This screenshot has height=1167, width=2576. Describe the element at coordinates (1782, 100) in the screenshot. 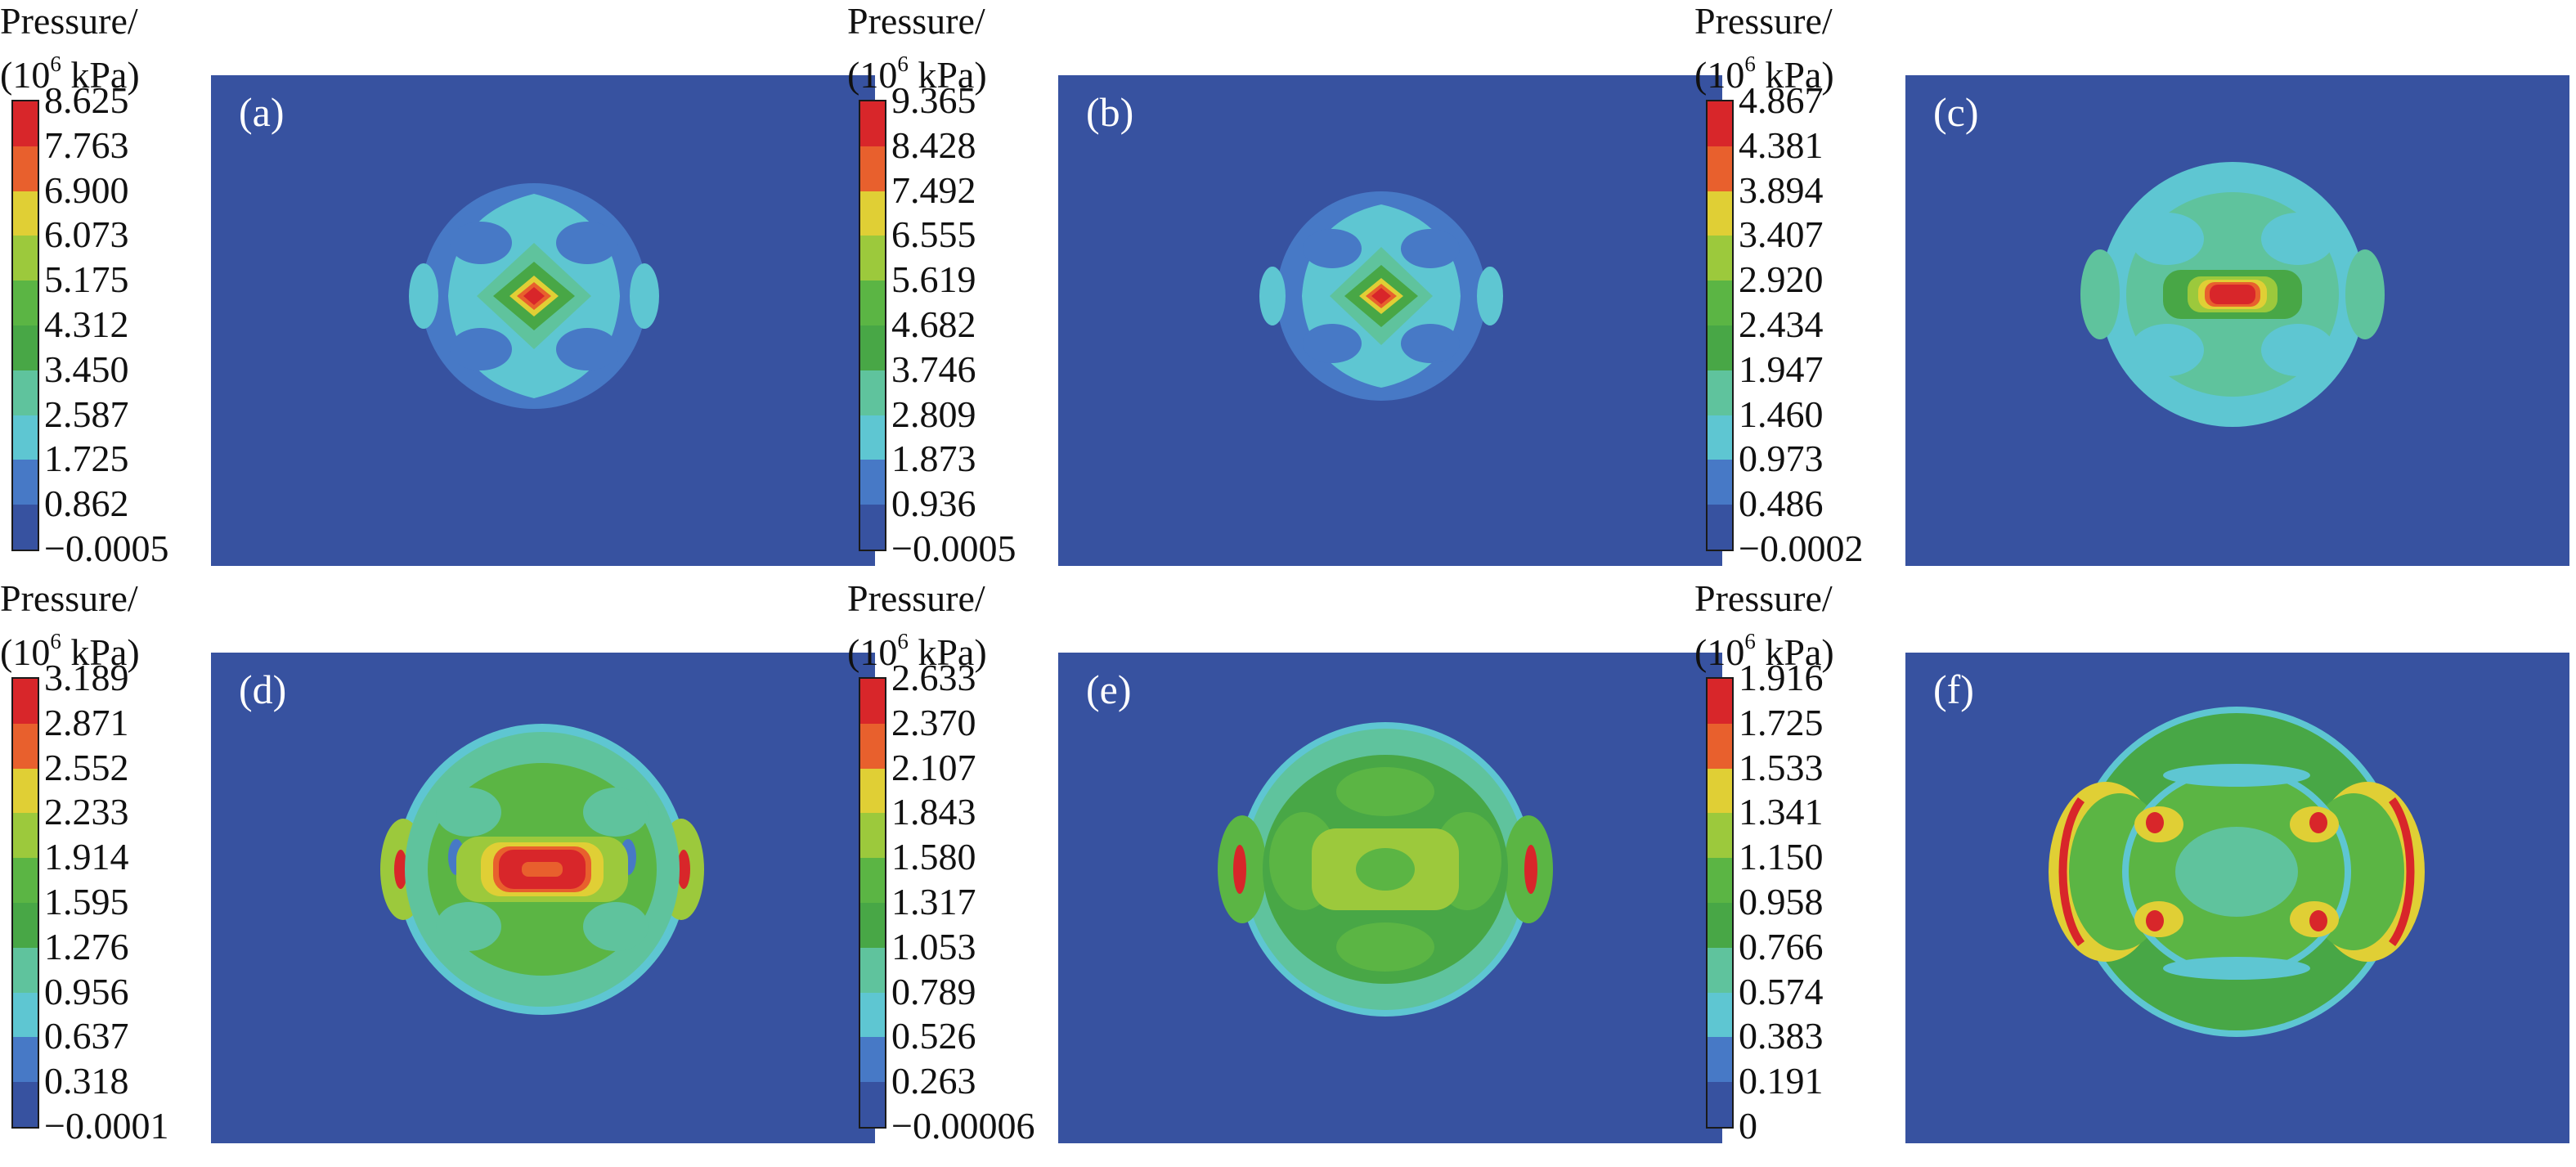

I see `colorbar-tick-label: 4.867` at that location.